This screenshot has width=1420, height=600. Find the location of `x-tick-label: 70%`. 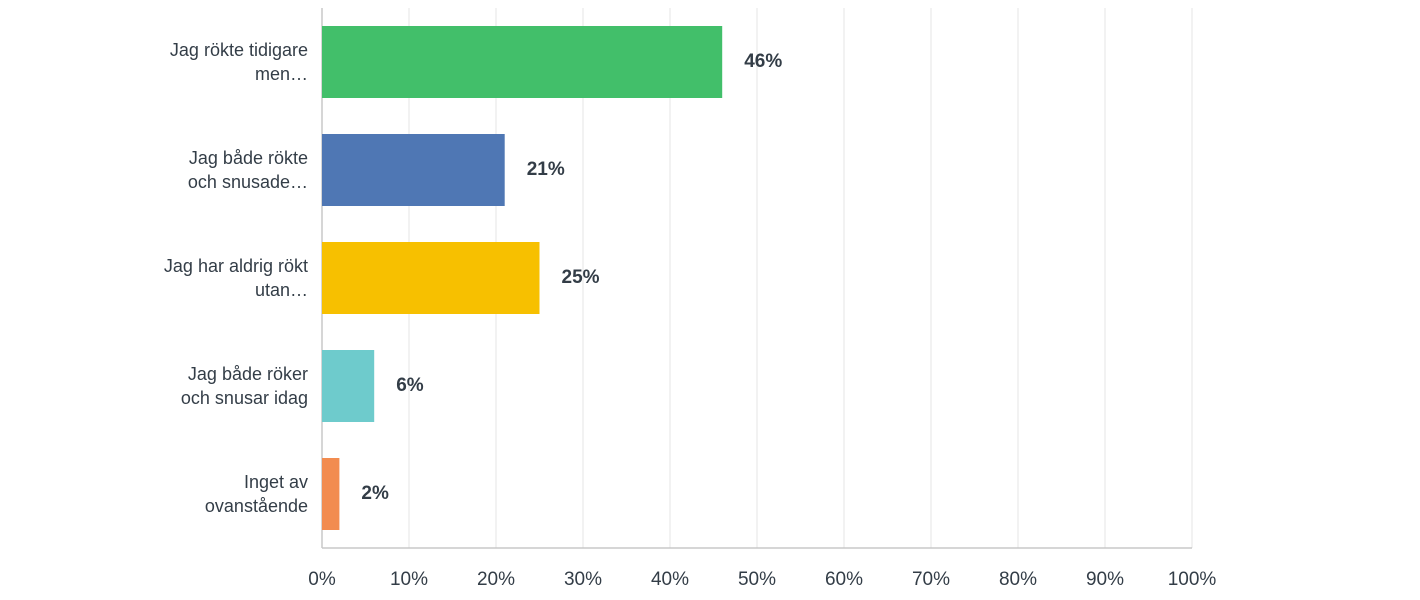

x-tick-label: 70% is located at coordinates (931, 579).